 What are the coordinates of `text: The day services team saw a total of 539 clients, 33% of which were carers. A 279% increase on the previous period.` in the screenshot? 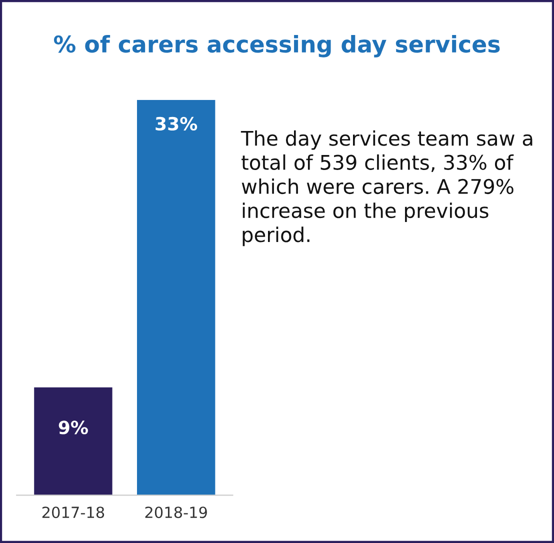 It's located at (386, 188).